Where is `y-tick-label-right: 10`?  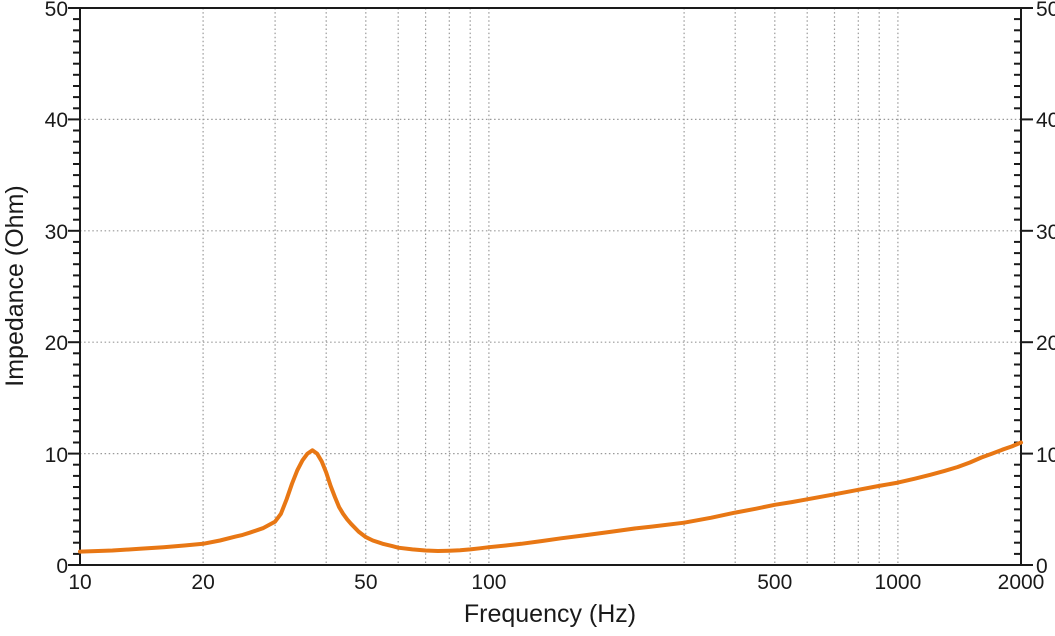
y-tick-label-right: 10 is located at coordinates (1045, 455).